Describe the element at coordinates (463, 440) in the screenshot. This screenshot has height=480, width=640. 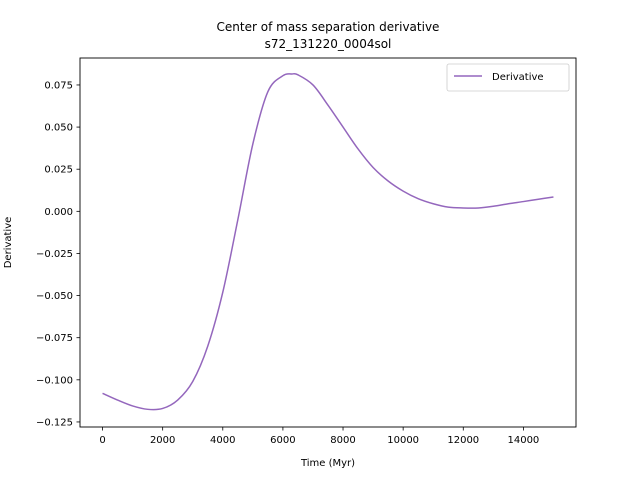
I see `x-tick-label: 12000` at that location.